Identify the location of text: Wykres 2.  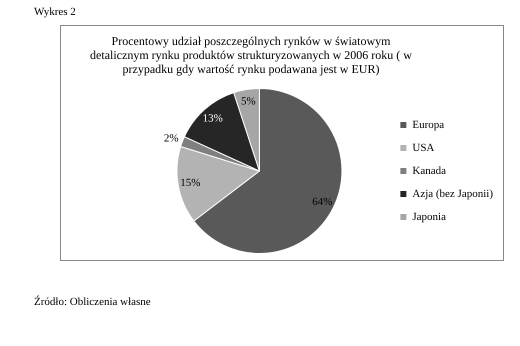
(55, 12).